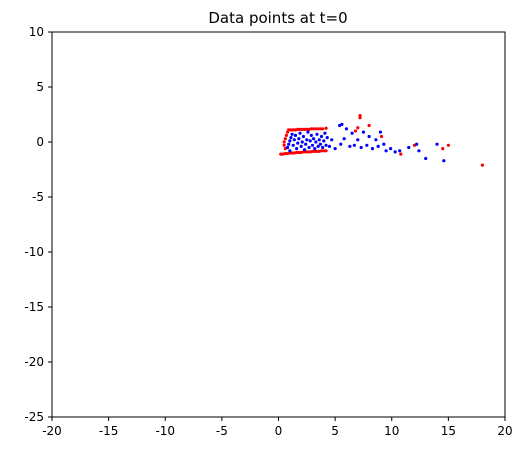 This screenshot has width=523, height=451. I want to click on x-tick-label: -10, so click(165, 431).